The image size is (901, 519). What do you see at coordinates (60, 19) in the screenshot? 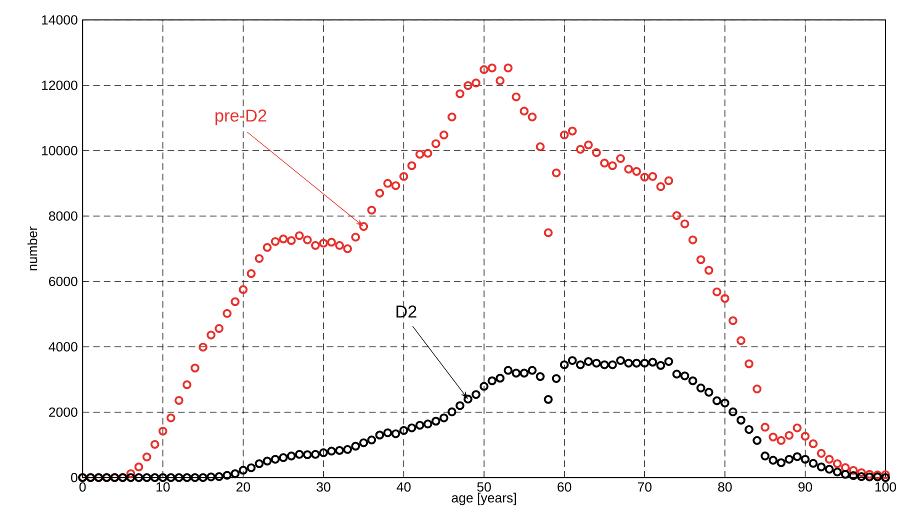
I see `y-tick-label: 14000` at bounding box center [60, 19].